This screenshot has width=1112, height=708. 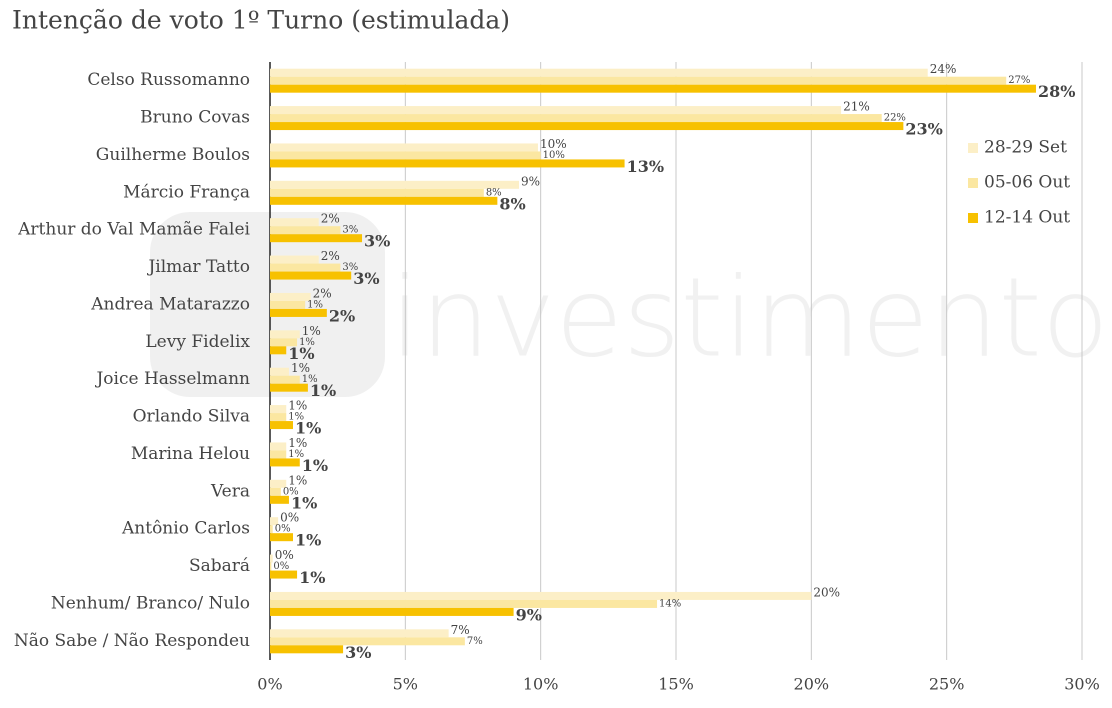 What do you see at coordinates (197, 342) in the screenshot?
I see `y-tick-label: Levy Fidelix` at bounding box center [197, 342].